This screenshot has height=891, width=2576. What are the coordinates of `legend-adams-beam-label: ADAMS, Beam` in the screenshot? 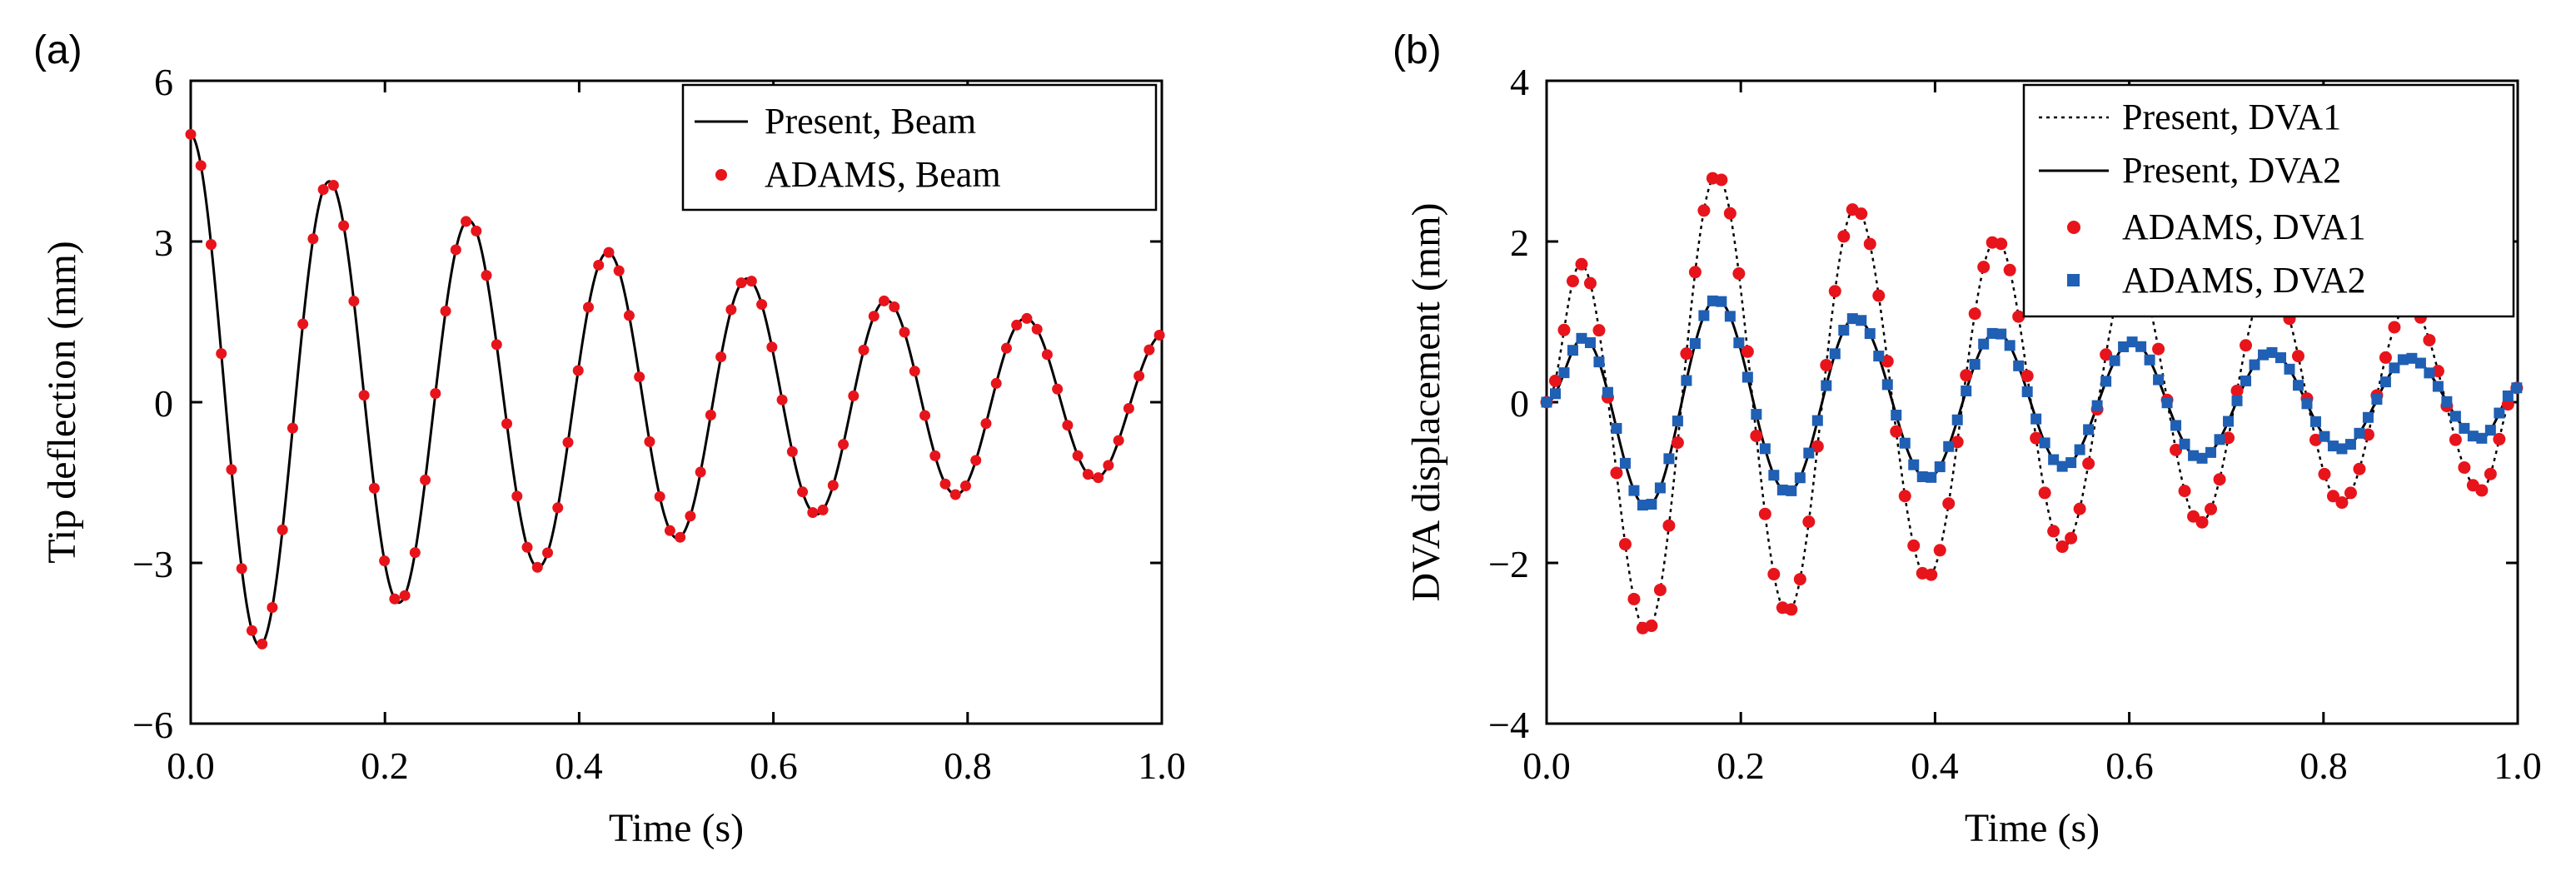 It's located at (883, 174).